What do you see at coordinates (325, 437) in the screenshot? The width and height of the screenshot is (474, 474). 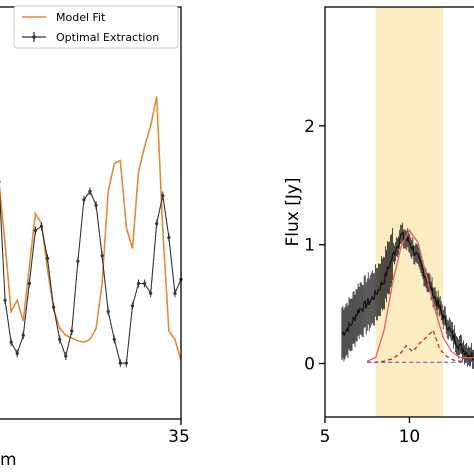 I see `right-x-tick-label: 5` at bounding box center [325, 437].